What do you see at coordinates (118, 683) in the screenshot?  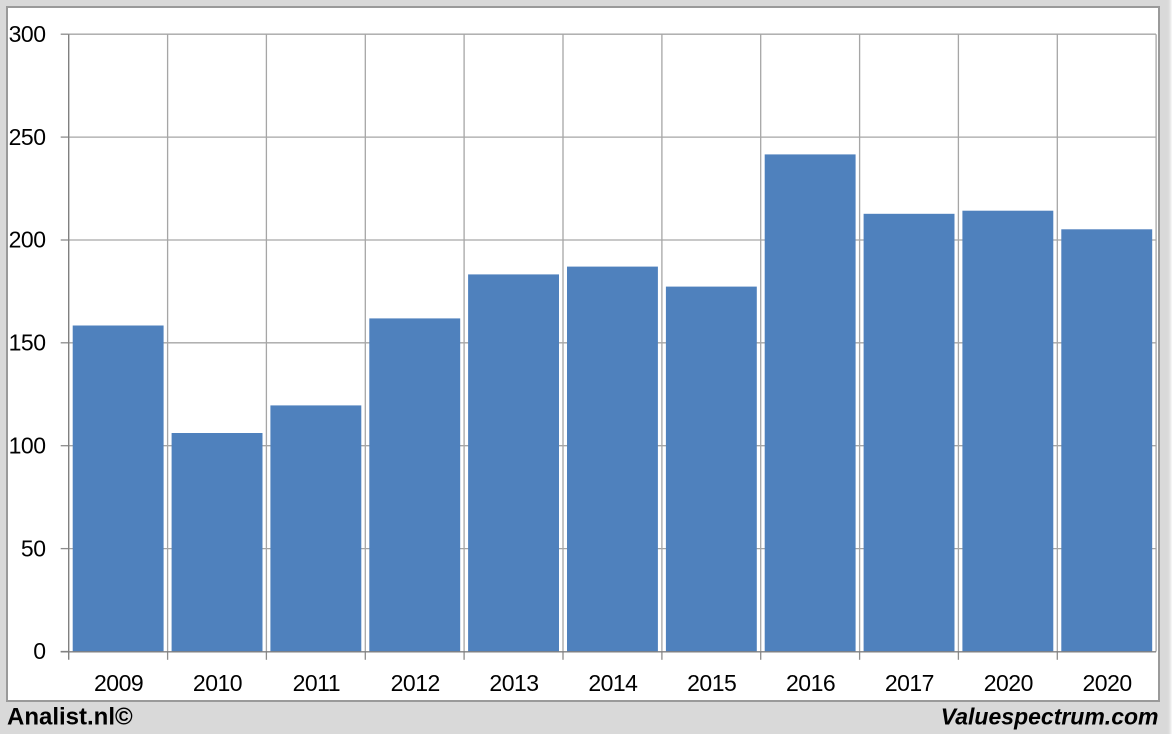 I see `svg-text: 2009` at bounding box center [118, 683].